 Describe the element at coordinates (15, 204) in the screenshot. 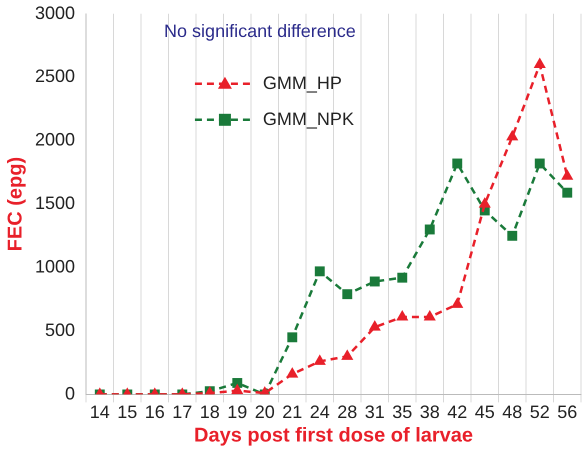

I see `y-axis-title: FEC (epg)` at that location.